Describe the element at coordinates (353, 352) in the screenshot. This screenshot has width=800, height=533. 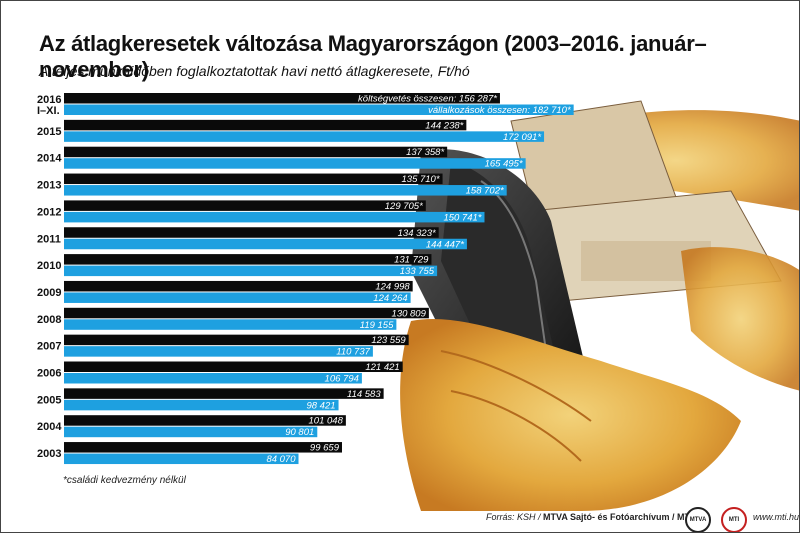
I see `bar-label-business: 110 737` at that location.